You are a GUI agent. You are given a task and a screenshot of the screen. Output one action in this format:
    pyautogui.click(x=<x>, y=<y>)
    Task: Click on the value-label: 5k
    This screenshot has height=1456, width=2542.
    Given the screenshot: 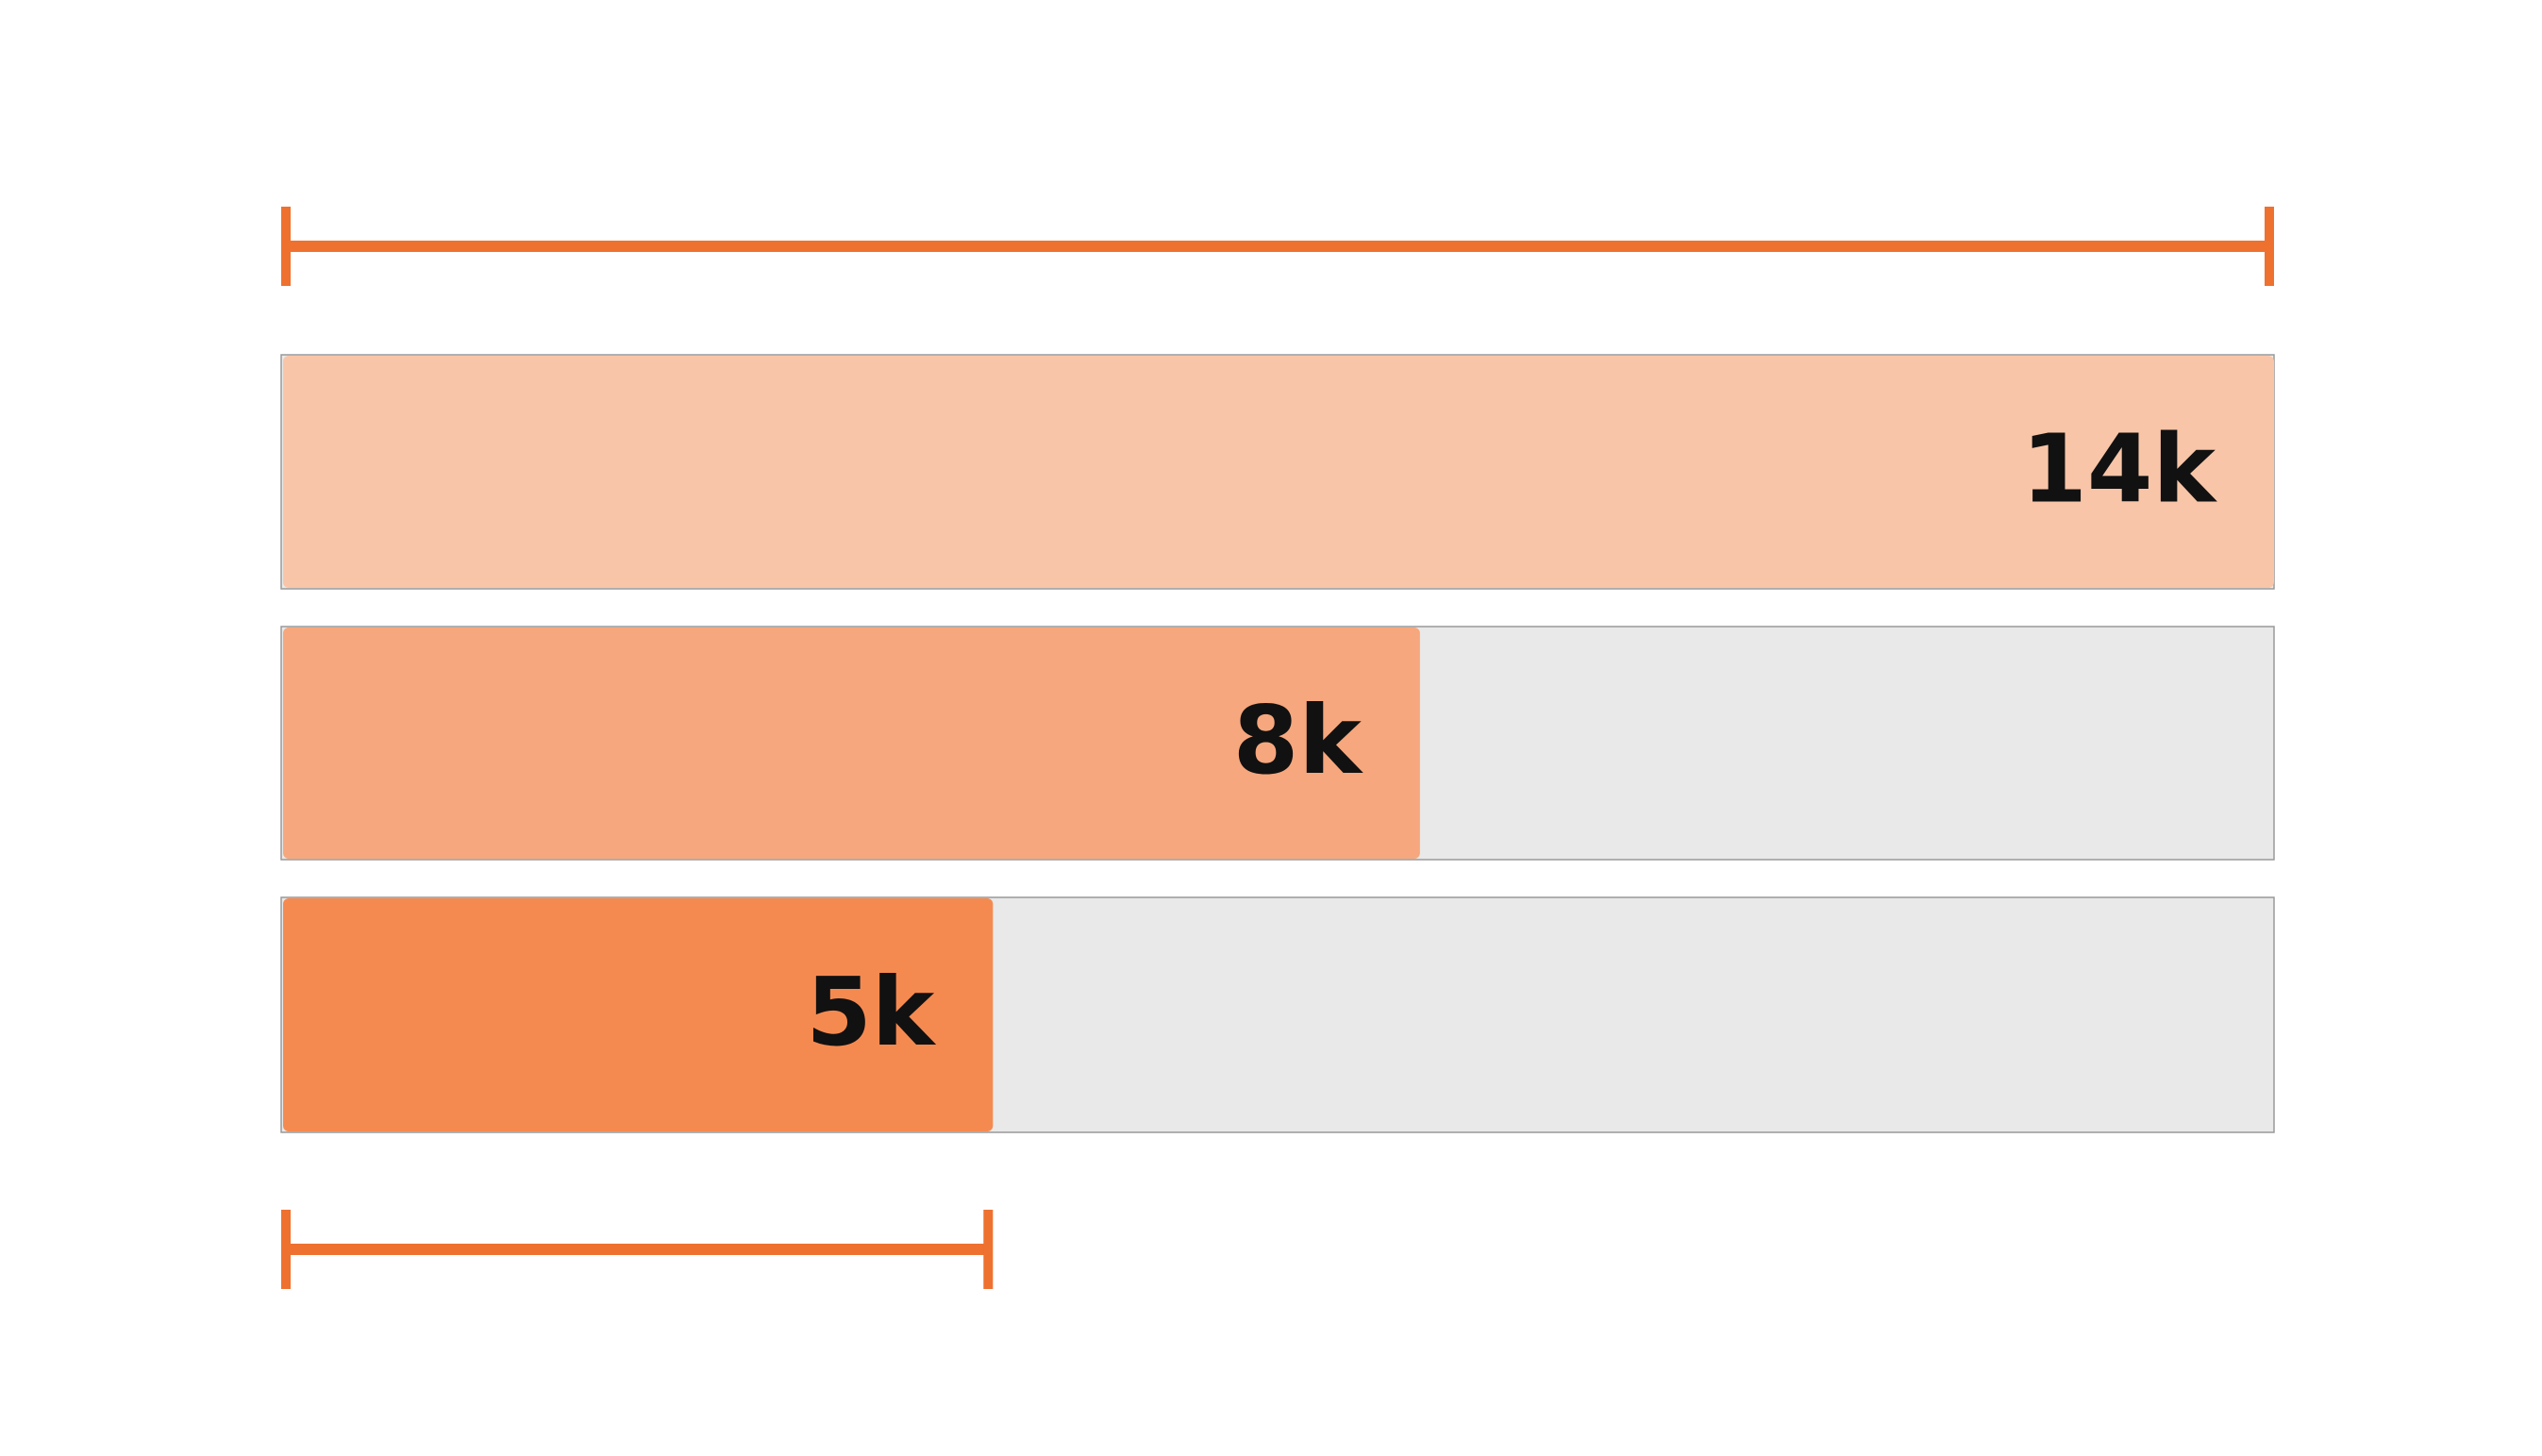 What is the action you would take?
    pyautogui.click(x=871, y=1012)
    